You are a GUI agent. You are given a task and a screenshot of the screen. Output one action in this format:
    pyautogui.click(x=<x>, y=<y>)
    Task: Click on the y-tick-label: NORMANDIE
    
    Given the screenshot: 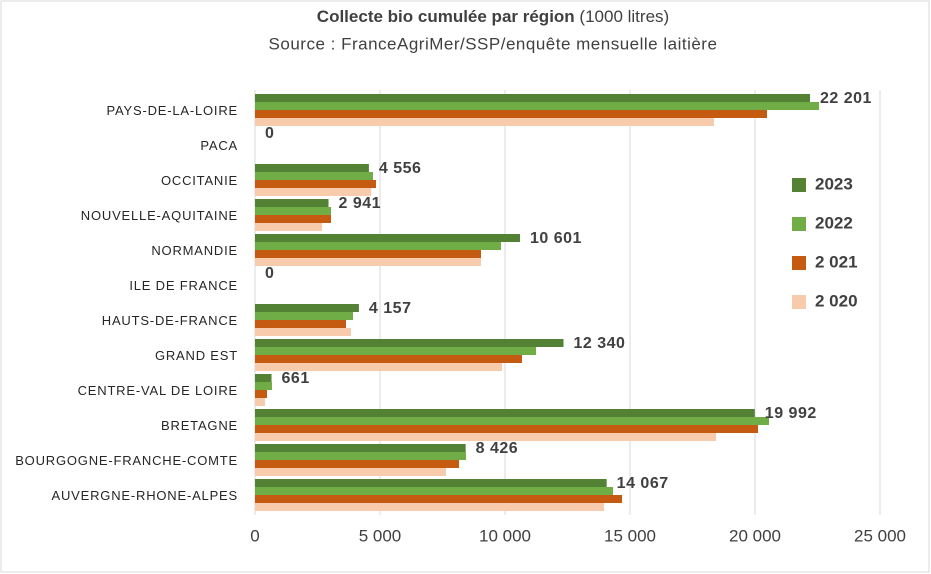 What is the action you would take?
    pyautogui.click(x=194, y=250)
    